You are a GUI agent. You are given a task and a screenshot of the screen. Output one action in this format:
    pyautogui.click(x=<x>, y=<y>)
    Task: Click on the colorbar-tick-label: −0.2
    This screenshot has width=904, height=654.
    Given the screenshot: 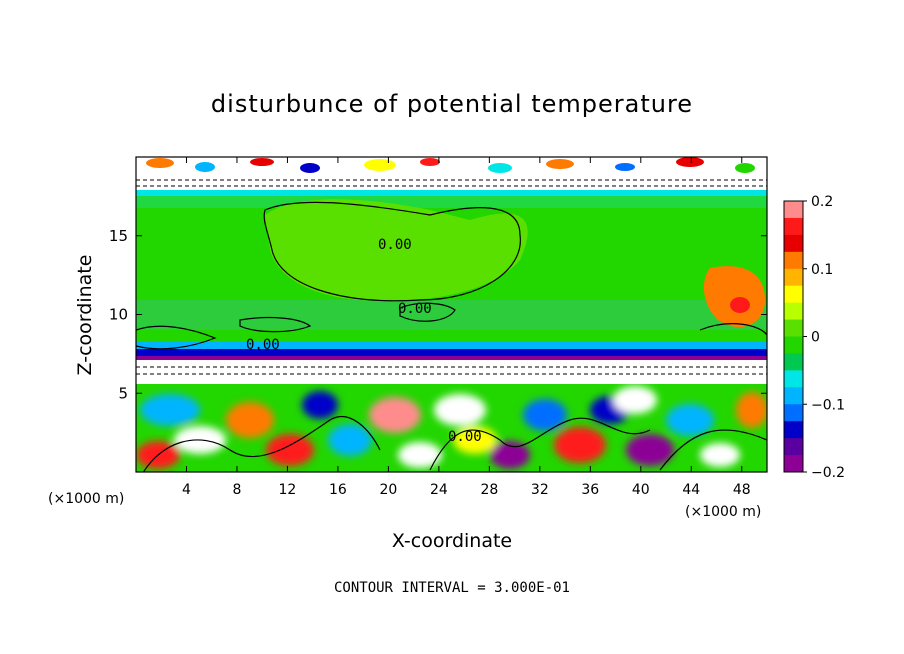 What is the action you would take?
    pyautogui.click(x=828, y=473)
    